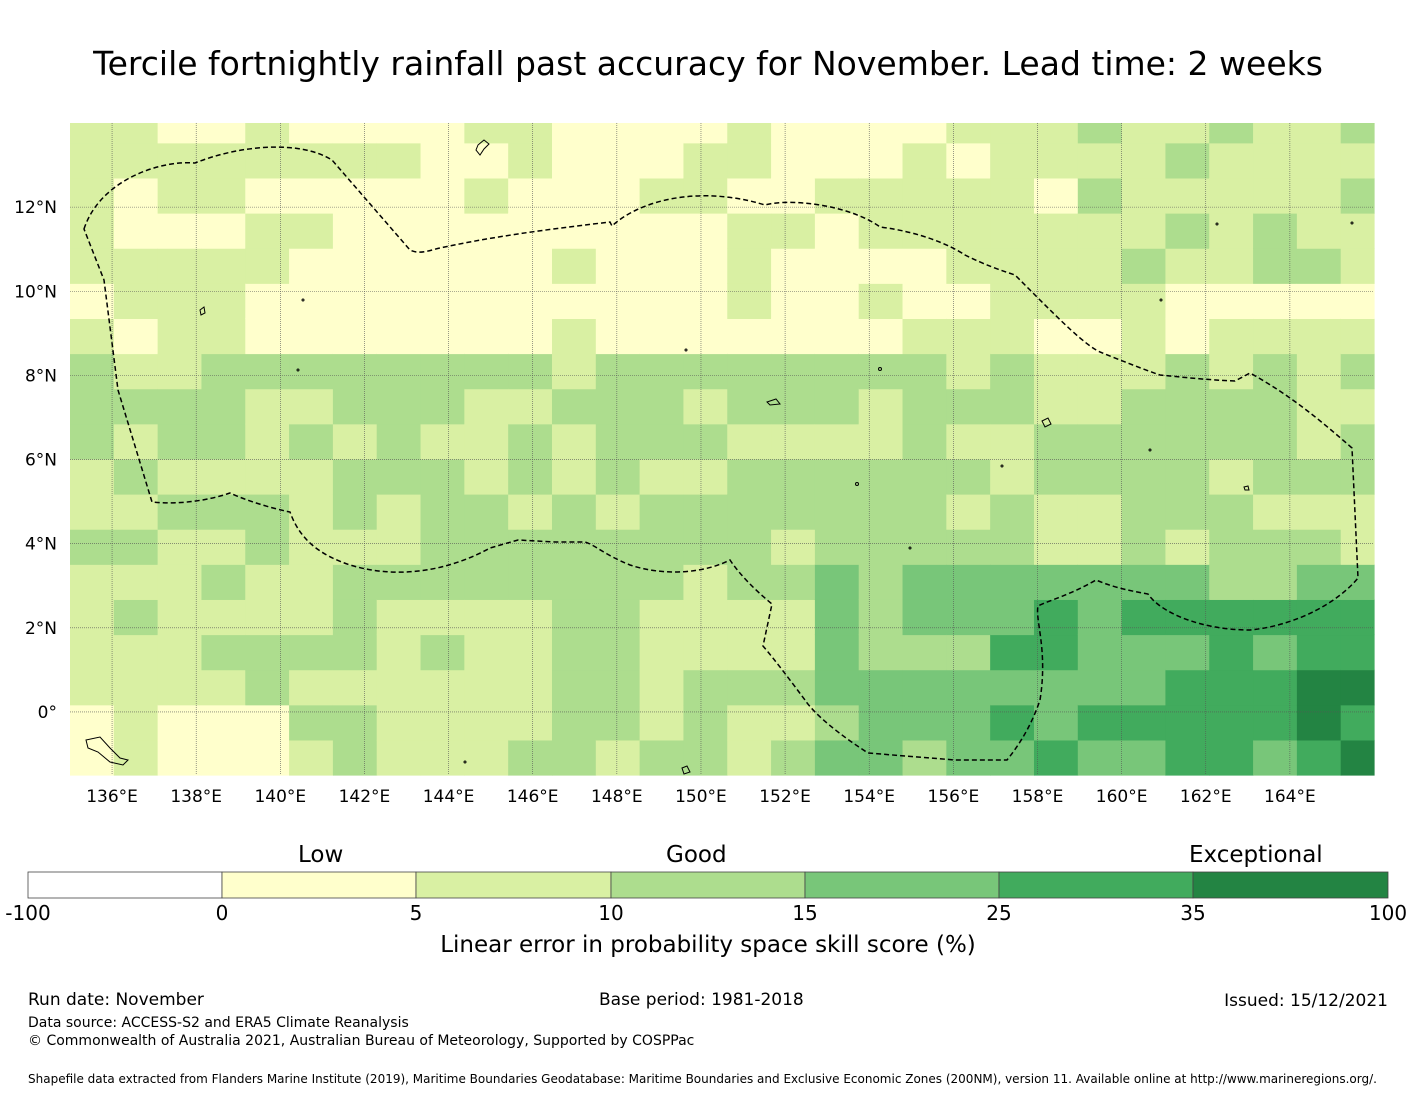 Image resolution: width=1416 pixels, height=1095 pixels. What do you see at coordinates (617, 797) in the screenshot?
I see `longitude-tick-label: 148°E` at bounding box center [617, 797].